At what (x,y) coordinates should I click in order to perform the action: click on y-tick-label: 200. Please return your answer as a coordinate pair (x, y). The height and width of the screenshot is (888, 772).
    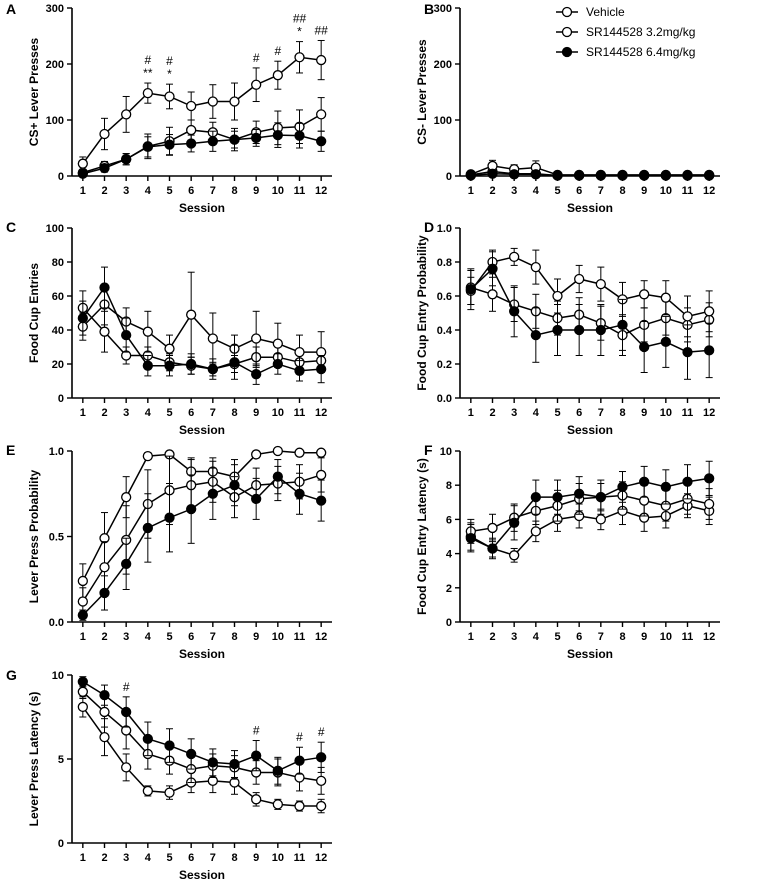
    Looking at the image, I should click on (443, 65).